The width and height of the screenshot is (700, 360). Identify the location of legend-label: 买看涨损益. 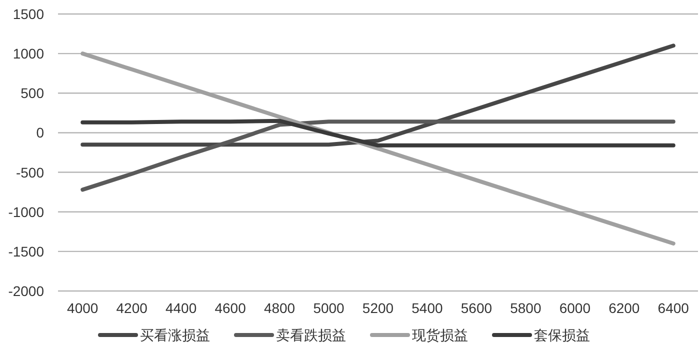
(175, 335).